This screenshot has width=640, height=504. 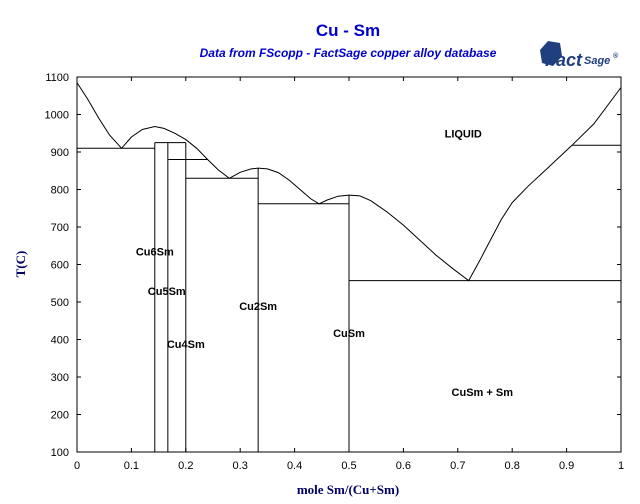 I want to click on x-tick-label: 0.9, so click(x=566, y=466).